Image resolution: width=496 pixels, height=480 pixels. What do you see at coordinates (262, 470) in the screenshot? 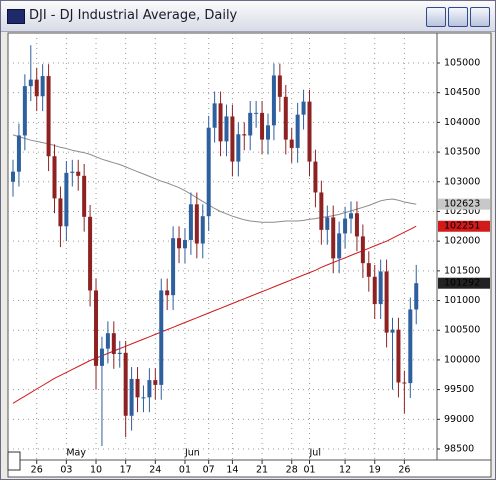
I see `x-tick-label: 21` at bounding box center [262, 470].